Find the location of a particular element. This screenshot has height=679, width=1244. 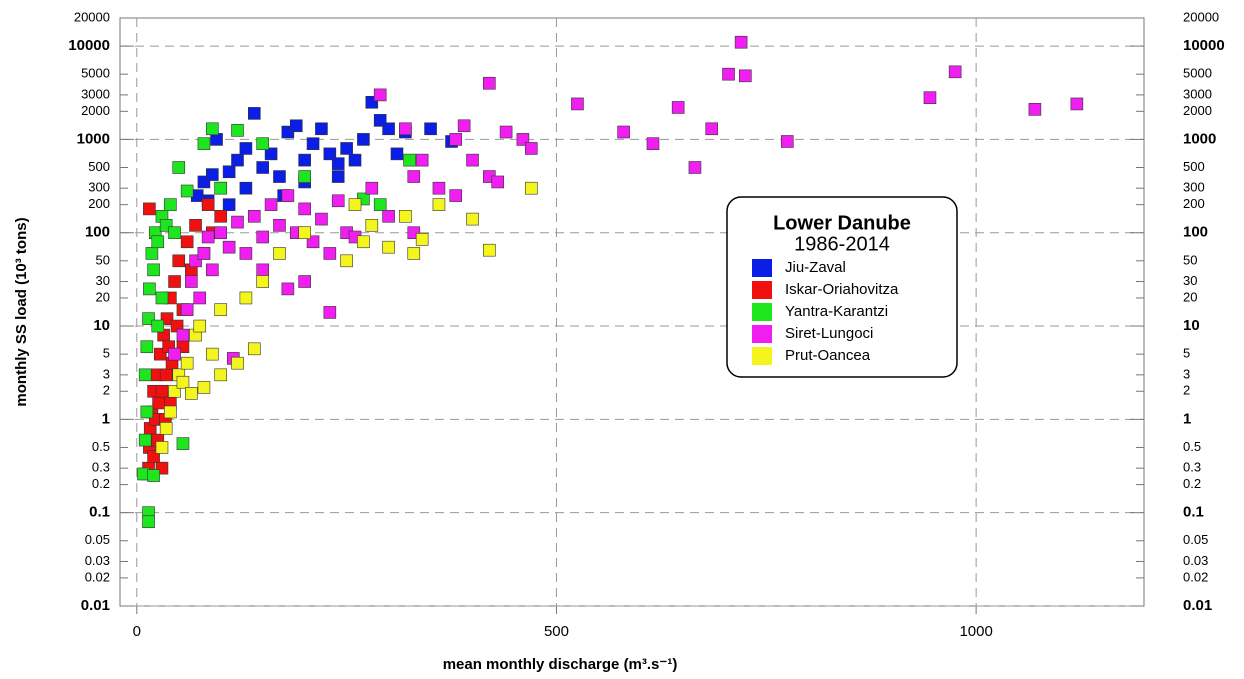

y-tick-label: 300 is located at coordinates (99, 187).